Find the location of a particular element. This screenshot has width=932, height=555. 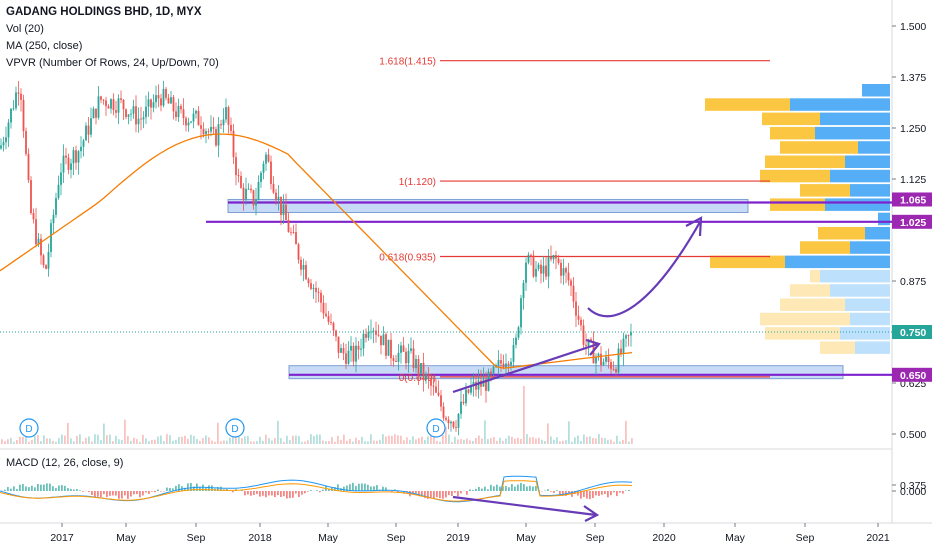

fib-level-label: 1.618(1.415) is located at coordinates (407, 62).